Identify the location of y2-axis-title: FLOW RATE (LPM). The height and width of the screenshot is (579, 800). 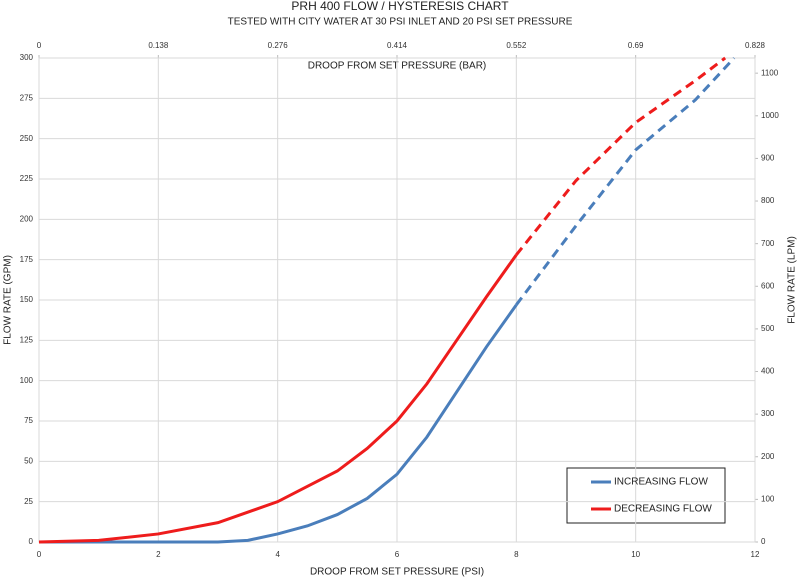
(792, 280).